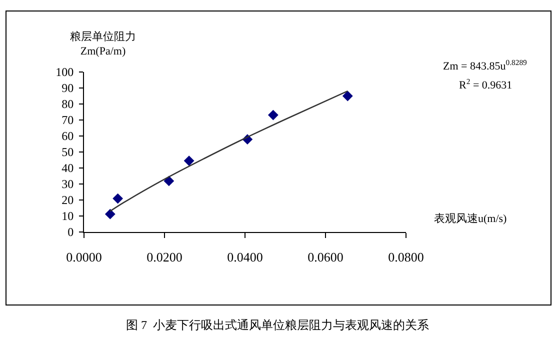 The height and width of the screenshot is (339, 554). I want to click on x-tick-label: 0.0800, so click(406, 257).